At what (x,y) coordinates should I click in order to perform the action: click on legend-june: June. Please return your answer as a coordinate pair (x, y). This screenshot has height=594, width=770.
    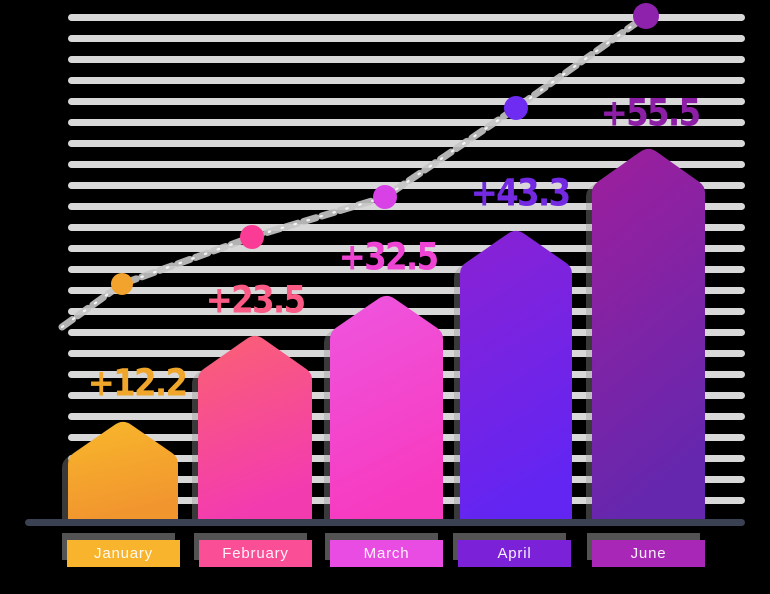
    Looking at the image, I should click on (648, 553).